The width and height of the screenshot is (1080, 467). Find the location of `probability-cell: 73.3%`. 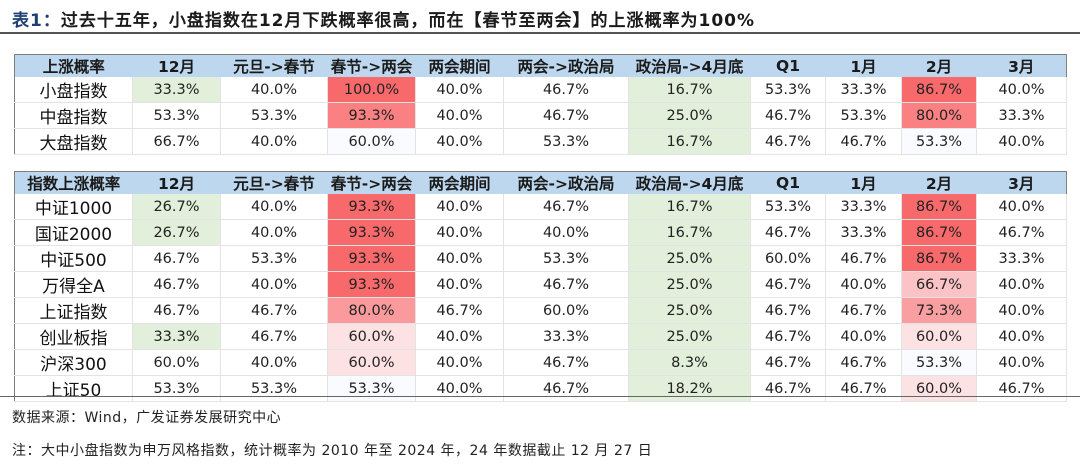

probability-cell: 73.3% is located at coordinates (939, 310).